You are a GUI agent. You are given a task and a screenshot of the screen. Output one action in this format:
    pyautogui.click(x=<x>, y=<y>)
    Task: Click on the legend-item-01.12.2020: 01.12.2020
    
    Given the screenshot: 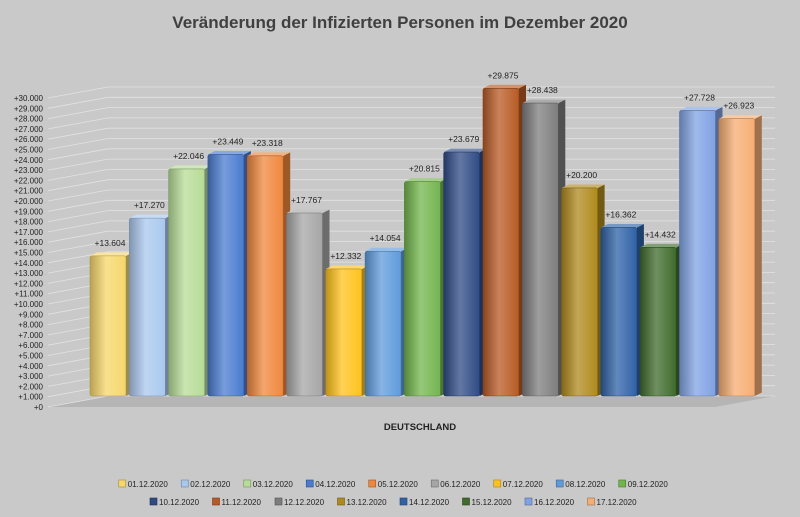 What is the action you would take?
    pyautogui.click(x=143, y=484)
    